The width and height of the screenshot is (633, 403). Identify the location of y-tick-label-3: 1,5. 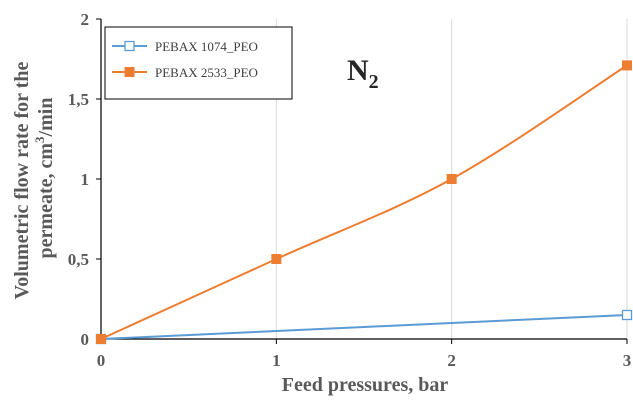
(78, 99).